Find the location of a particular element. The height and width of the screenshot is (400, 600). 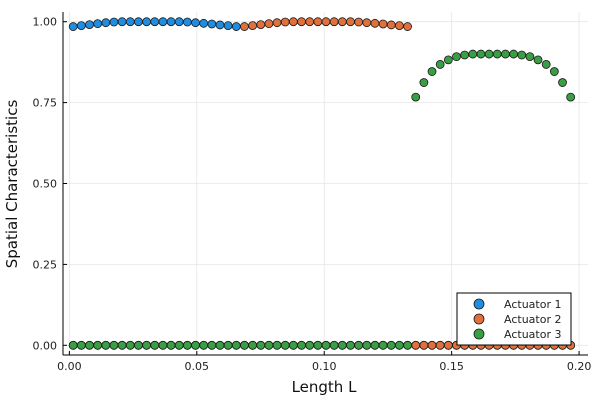

y-tick-label: 0.25 is located at coordinates (45, 264).